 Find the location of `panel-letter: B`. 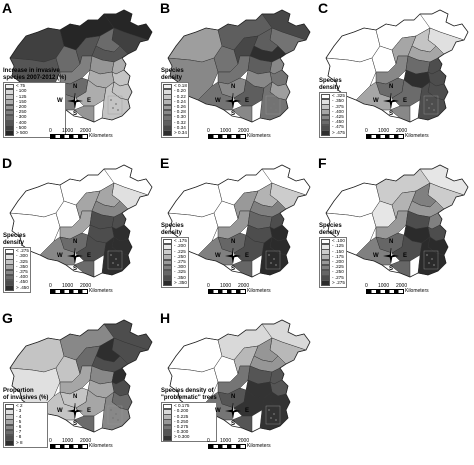

panel-letter: B is located at coordinates (165, 8).